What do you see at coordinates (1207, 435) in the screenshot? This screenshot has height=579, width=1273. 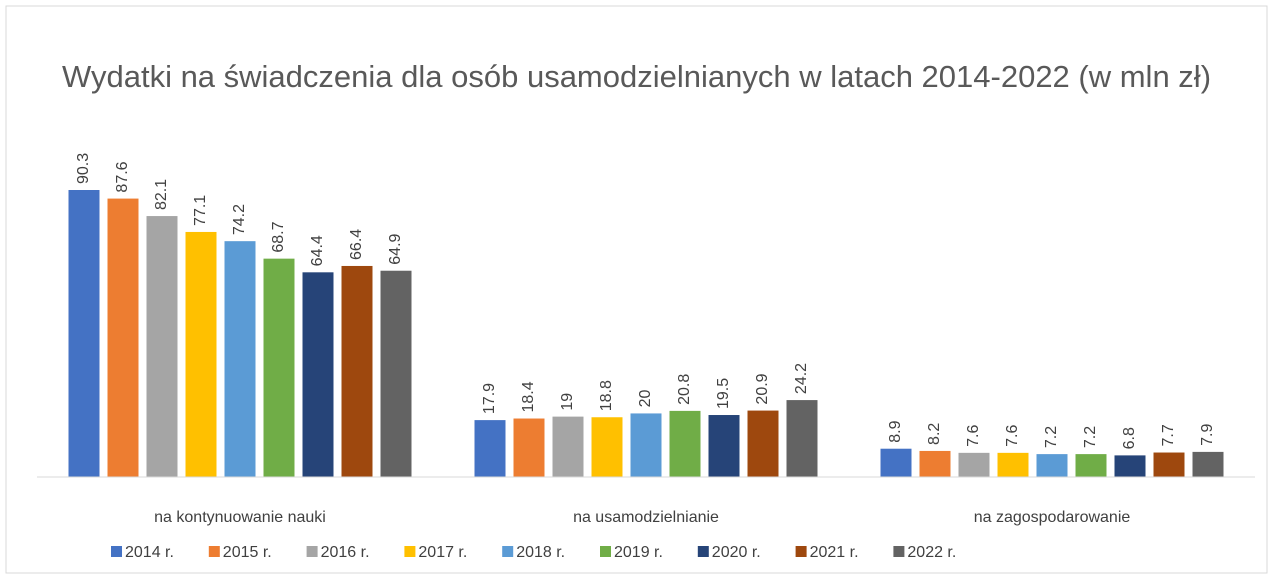 I see `data-label: 7.9` at bounding box center [1207, 435].